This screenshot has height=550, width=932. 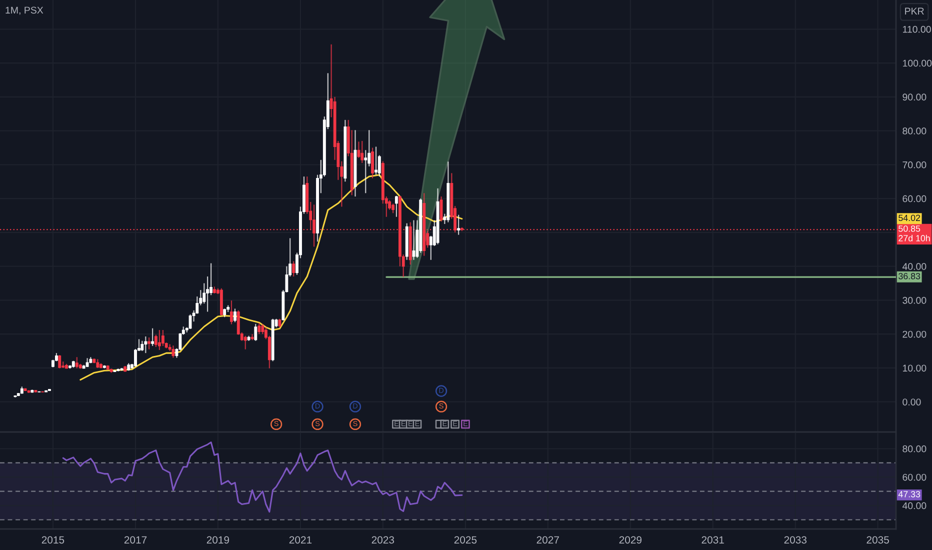 What do you see at coordinates (218, 540) in the screenshot?
I see `x-tick-label: 2019` at bounding box center [218, 540].